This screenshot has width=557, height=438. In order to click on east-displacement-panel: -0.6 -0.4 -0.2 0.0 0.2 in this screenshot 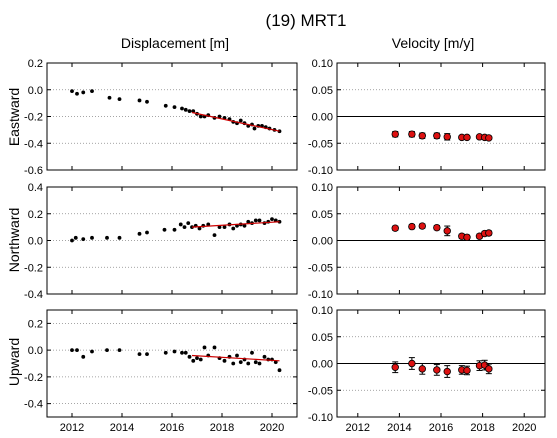, I will do `click(161, 117)`.